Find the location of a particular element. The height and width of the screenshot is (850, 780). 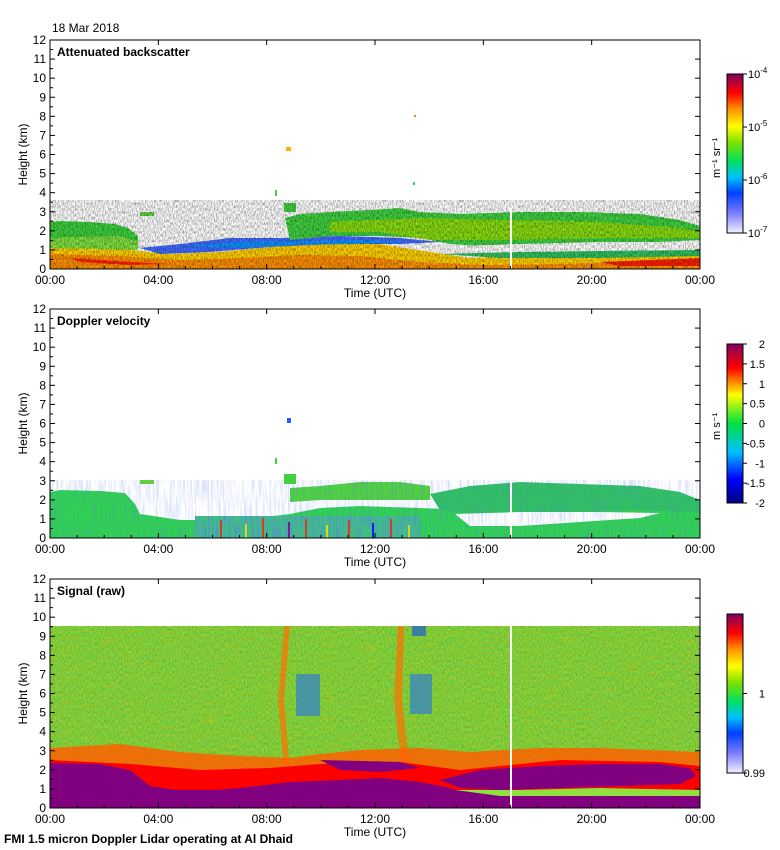

colorbar-tick-label: -1 is located at coordinates (760, 464).